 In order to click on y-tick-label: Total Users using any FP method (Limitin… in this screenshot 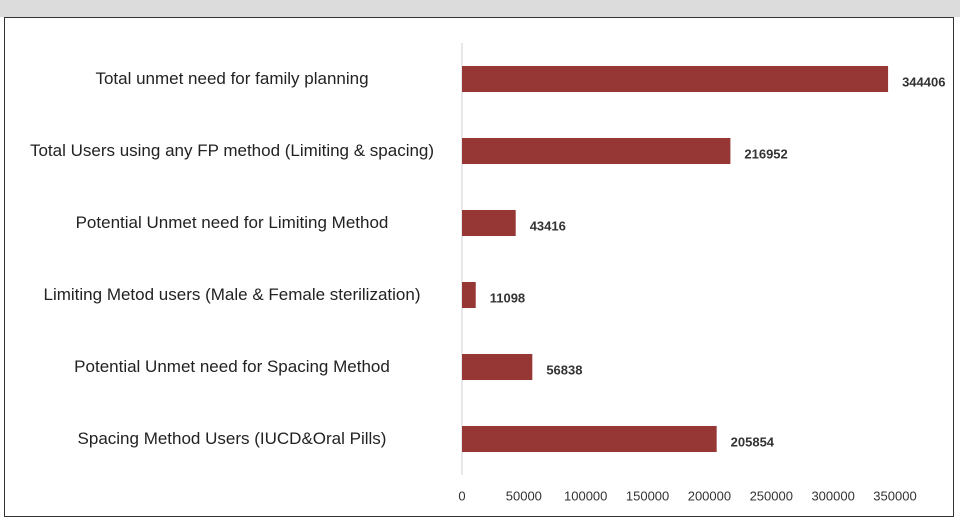, I will do `click(232, 150)`.